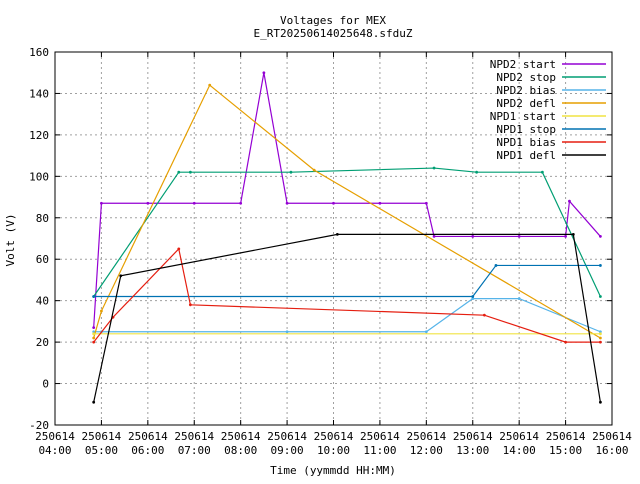 The width and height of the screenshot is (640, 484). Describe the element at coordinates (523, 116) in the screenshot. I see `legend-label: NPD1 start` at that location.